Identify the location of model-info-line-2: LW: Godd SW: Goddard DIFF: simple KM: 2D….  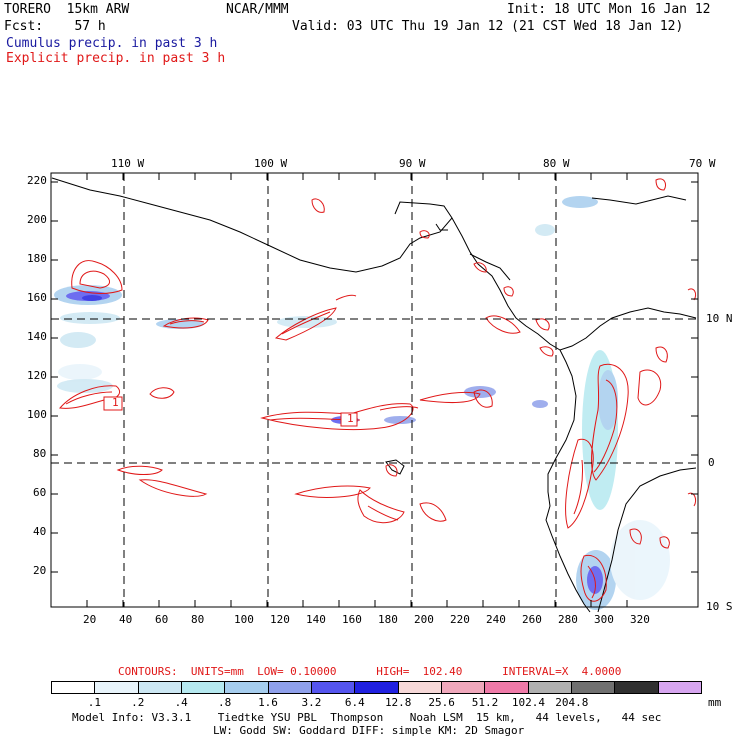
(369, 730).